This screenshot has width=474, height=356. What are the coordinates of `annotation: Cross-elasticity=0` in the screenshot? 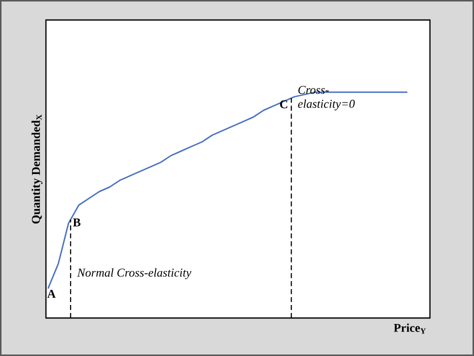 It's located at (326, 98).